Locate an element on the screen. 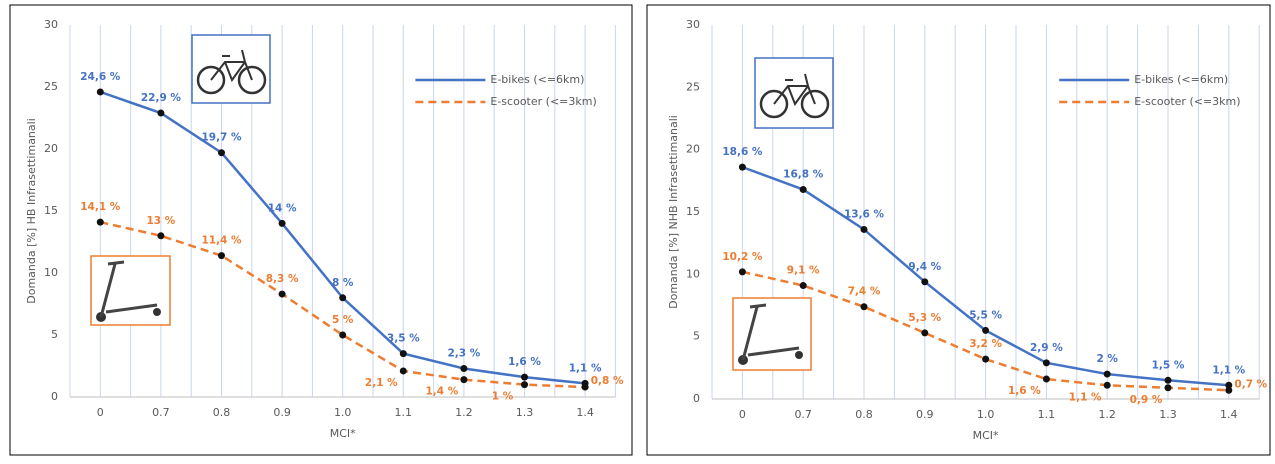 The width and height of the screenshot is (1275, 464). value-label: 14,1 % is located at coordinates (100, 207).